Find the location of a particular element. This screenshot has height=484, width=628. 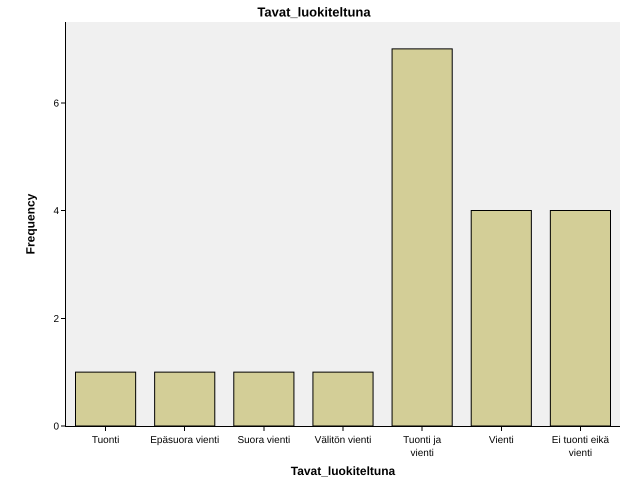

x-tick-label: Tuonti is located at coordinates (106, 440).